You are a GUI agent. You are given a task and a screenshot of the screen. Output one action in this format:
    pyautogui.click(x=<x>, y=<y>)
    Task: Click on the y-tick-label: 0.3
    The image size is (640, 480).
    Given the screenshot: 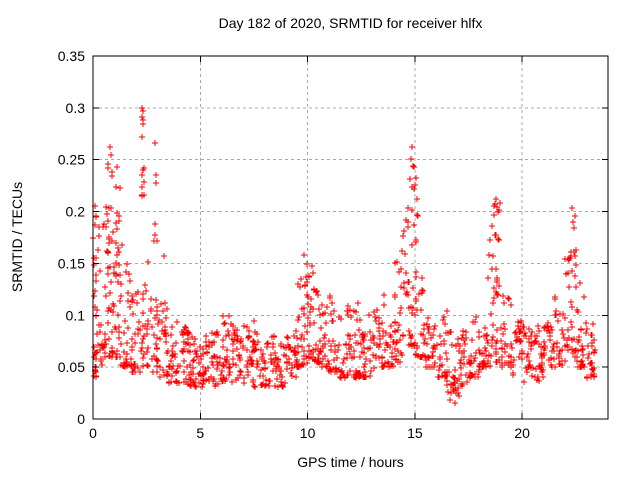 What is the action you would take?
    pyautogui.click(x=76, y=108)
    